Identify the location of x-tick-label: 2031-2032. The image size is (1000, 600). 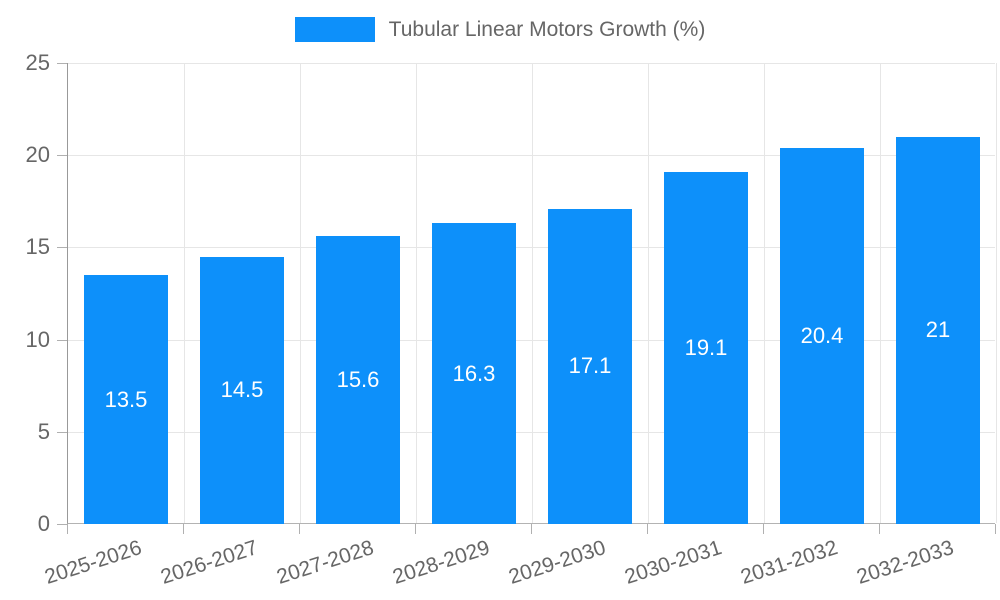
(789, 562).